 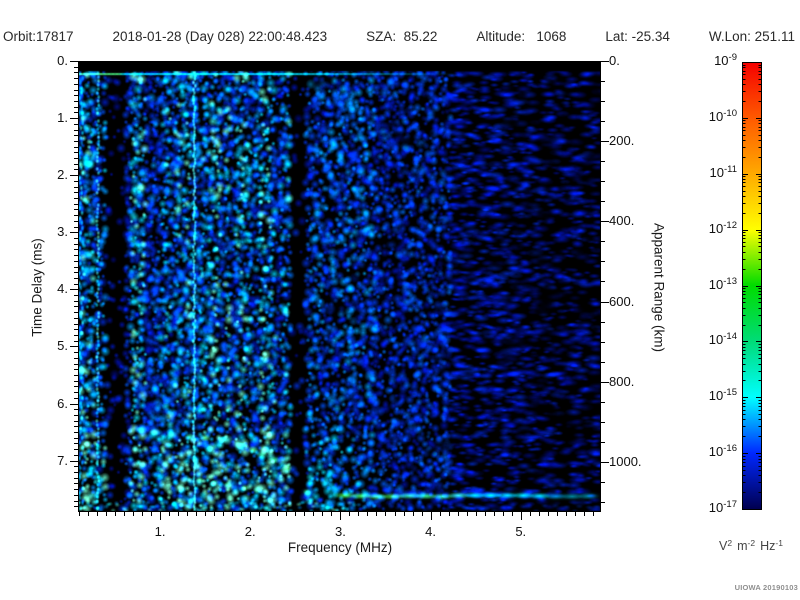 I want to click on colorbar-tick-label: 10-9, so click(x=725, y=60).